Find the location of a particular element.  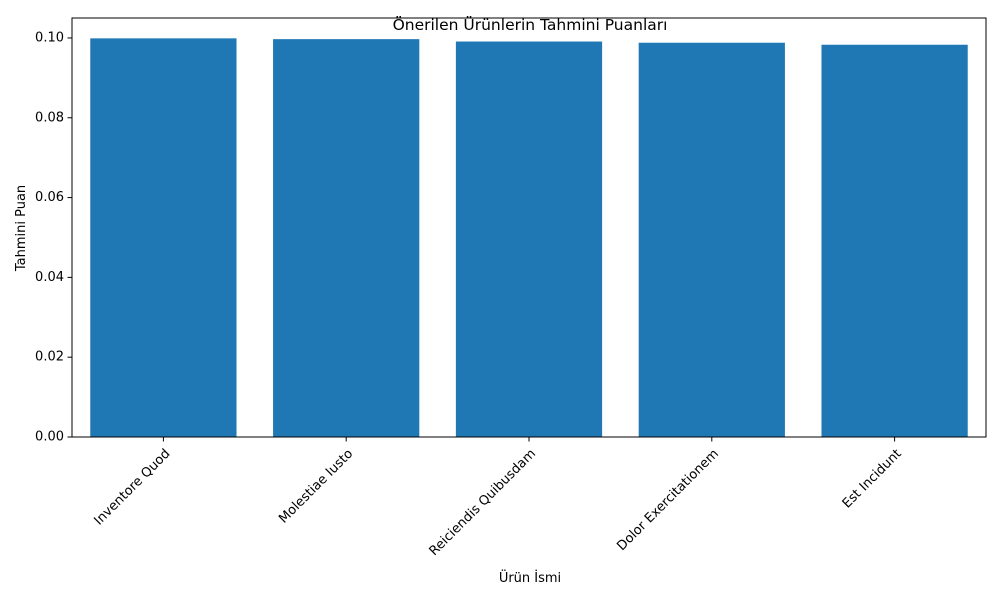

y-tick-label: 0.08 is located at coordinates (49, 117).